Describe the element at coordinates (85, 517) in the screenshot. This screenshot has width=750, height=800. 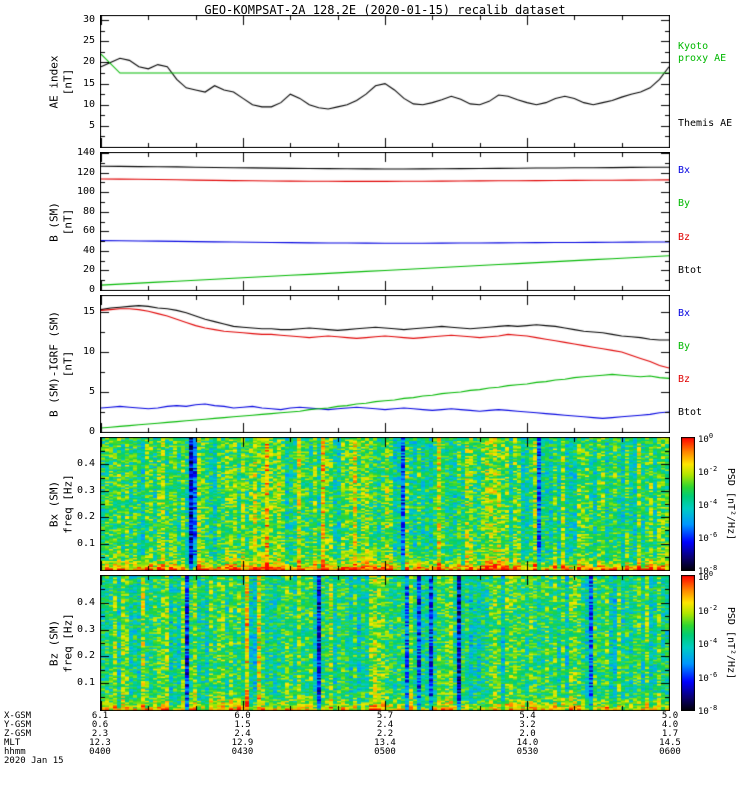
I see `bx-spectrogram-ytick-label: 0.2` at that location.